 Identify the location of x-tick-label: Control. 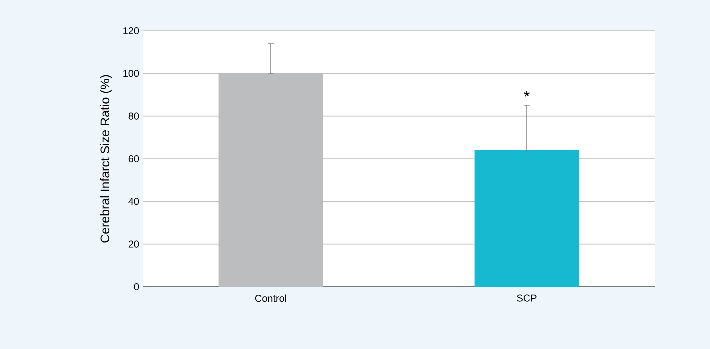
(270, 298).